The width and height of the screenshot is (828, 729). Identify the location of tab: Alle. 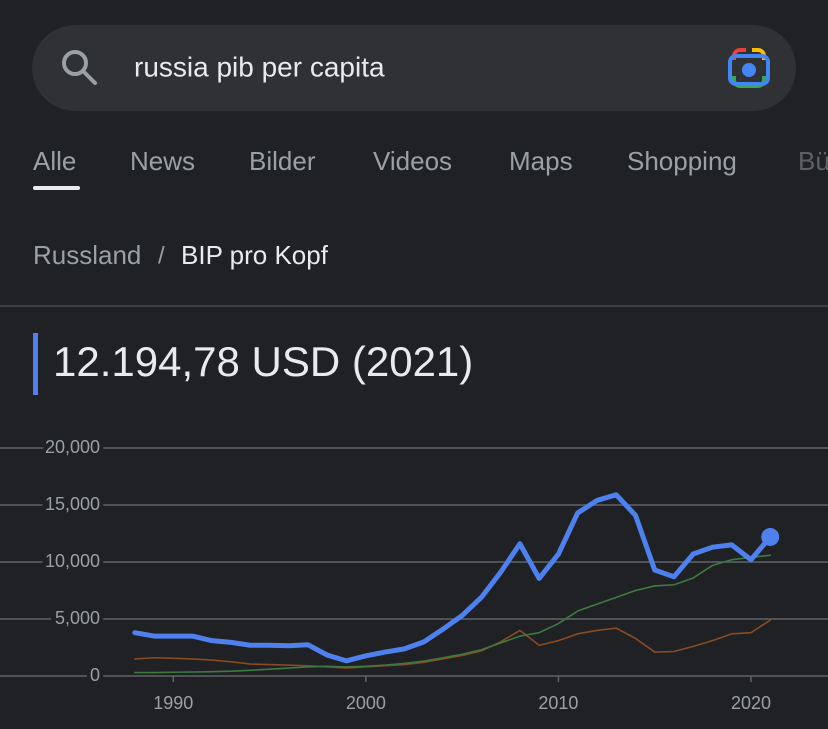
(54, 161).